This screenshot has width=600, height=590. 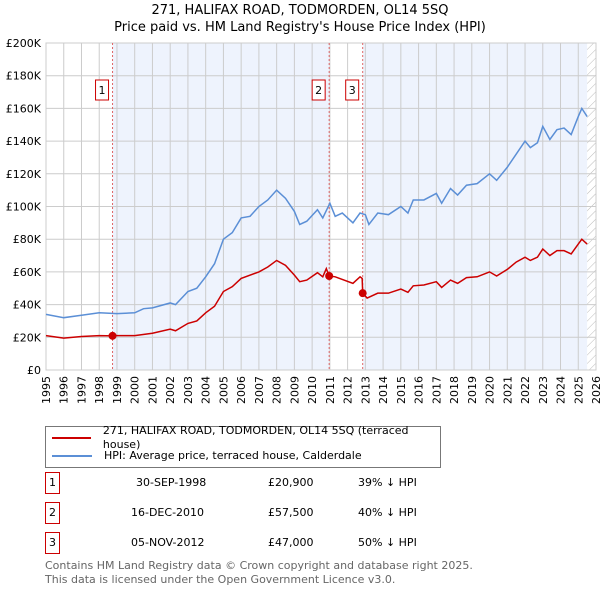 I want to click on sale-row: 2 16-DEC-2010 £57,500 40% ↓ HPI, so click(x=245, y=513).